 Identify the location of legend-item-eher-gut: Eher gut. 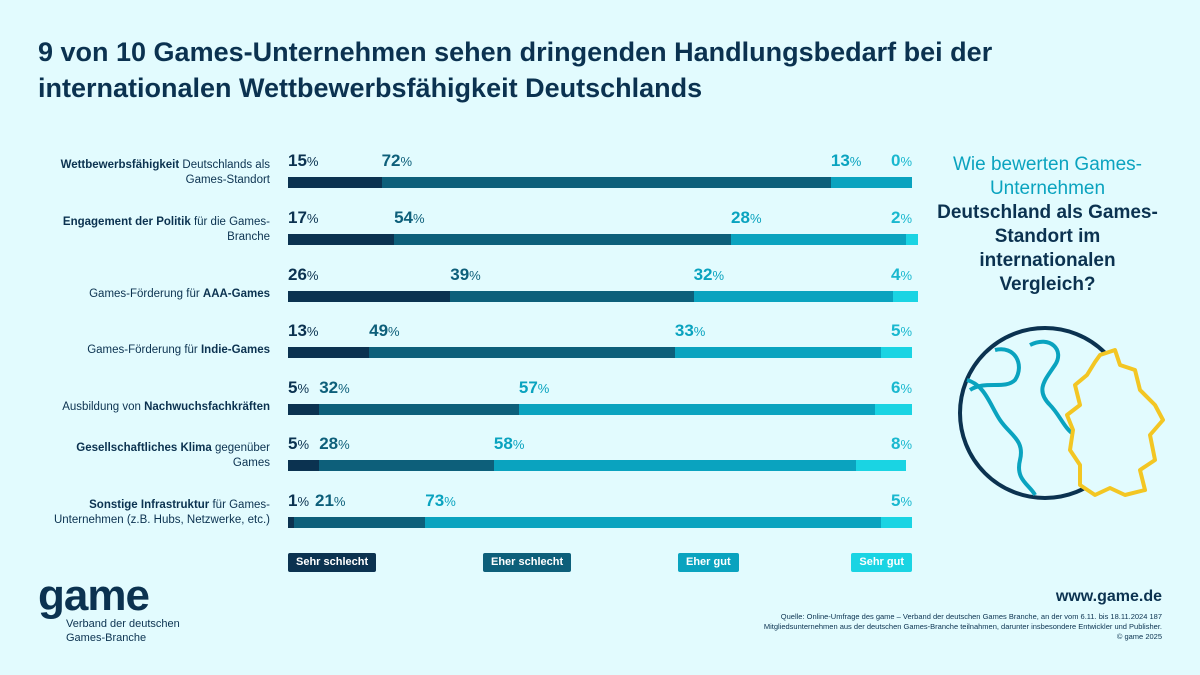
(708, 562).